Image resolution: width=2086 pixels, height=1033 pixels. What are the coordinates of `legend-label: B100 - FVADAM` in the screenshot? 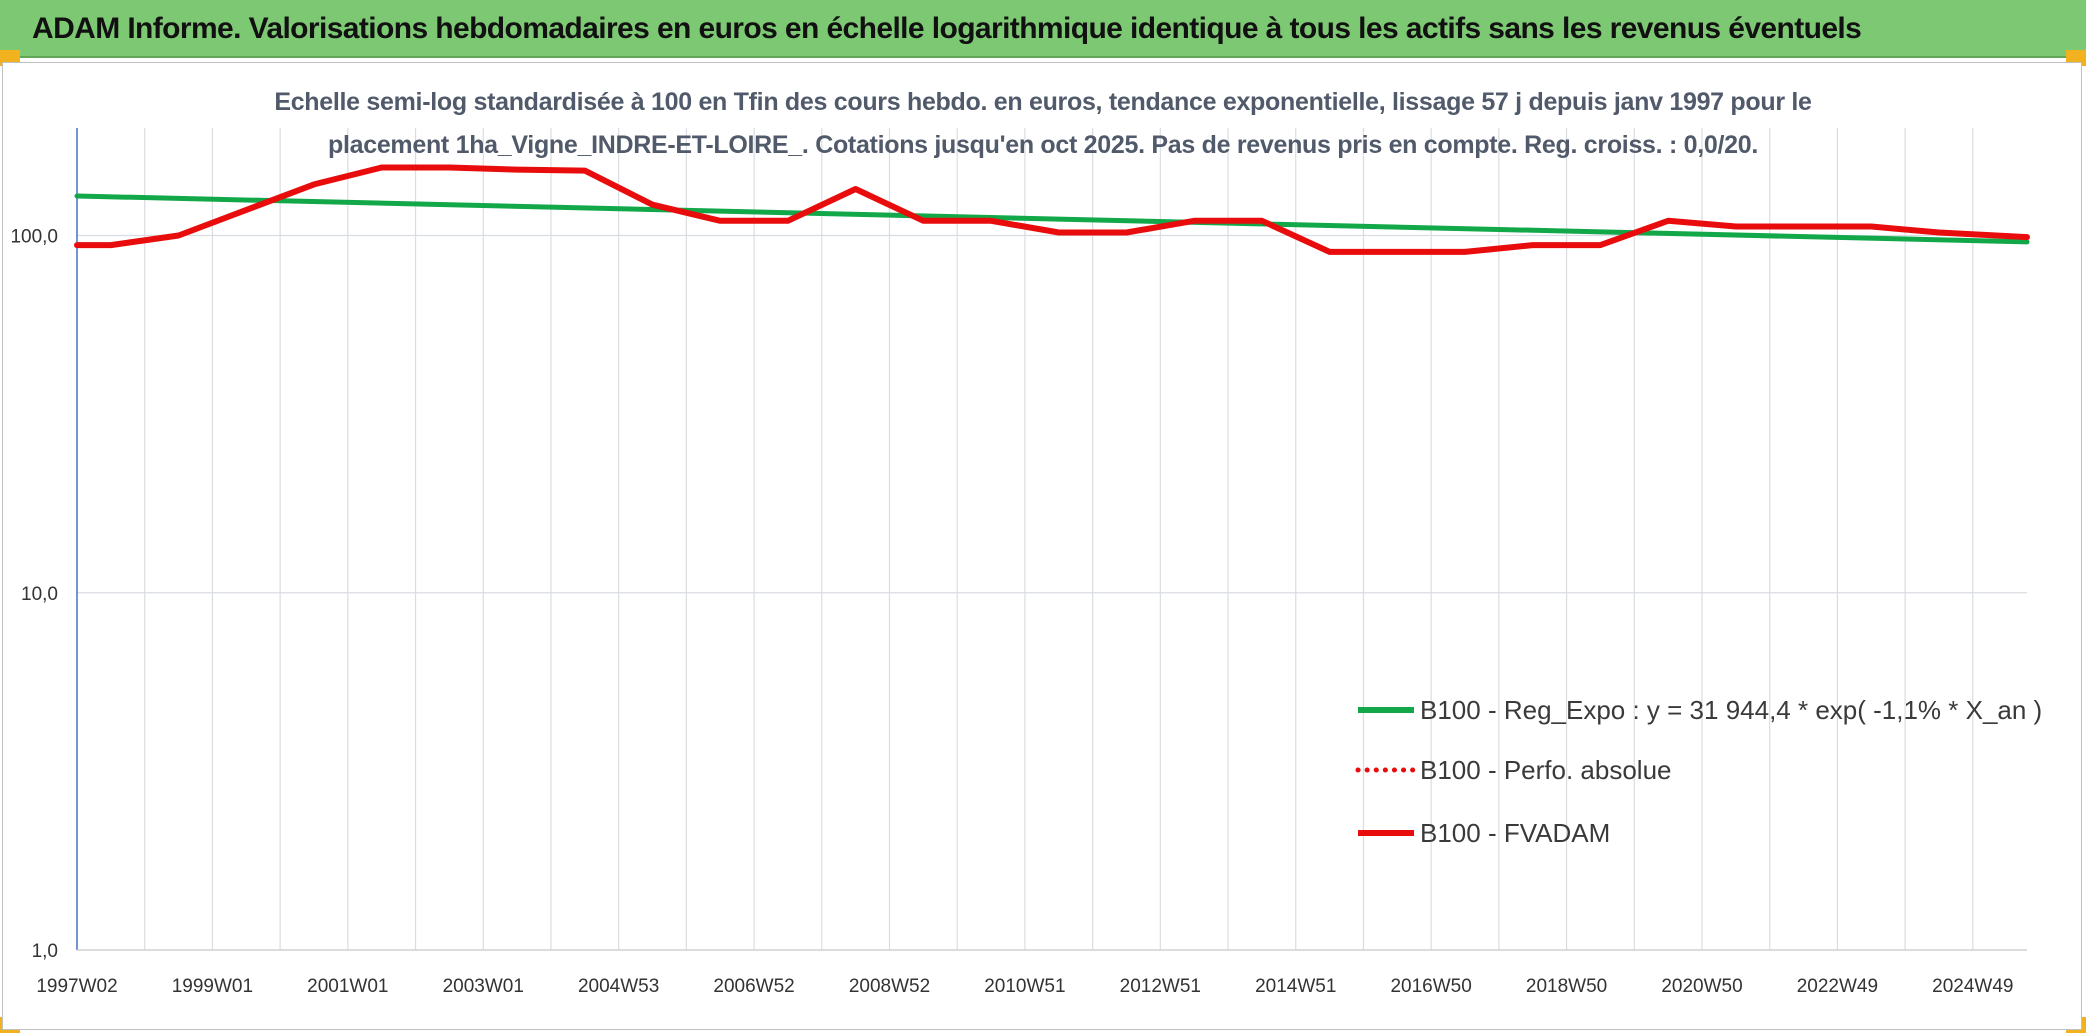 It's located at (1515, 833).